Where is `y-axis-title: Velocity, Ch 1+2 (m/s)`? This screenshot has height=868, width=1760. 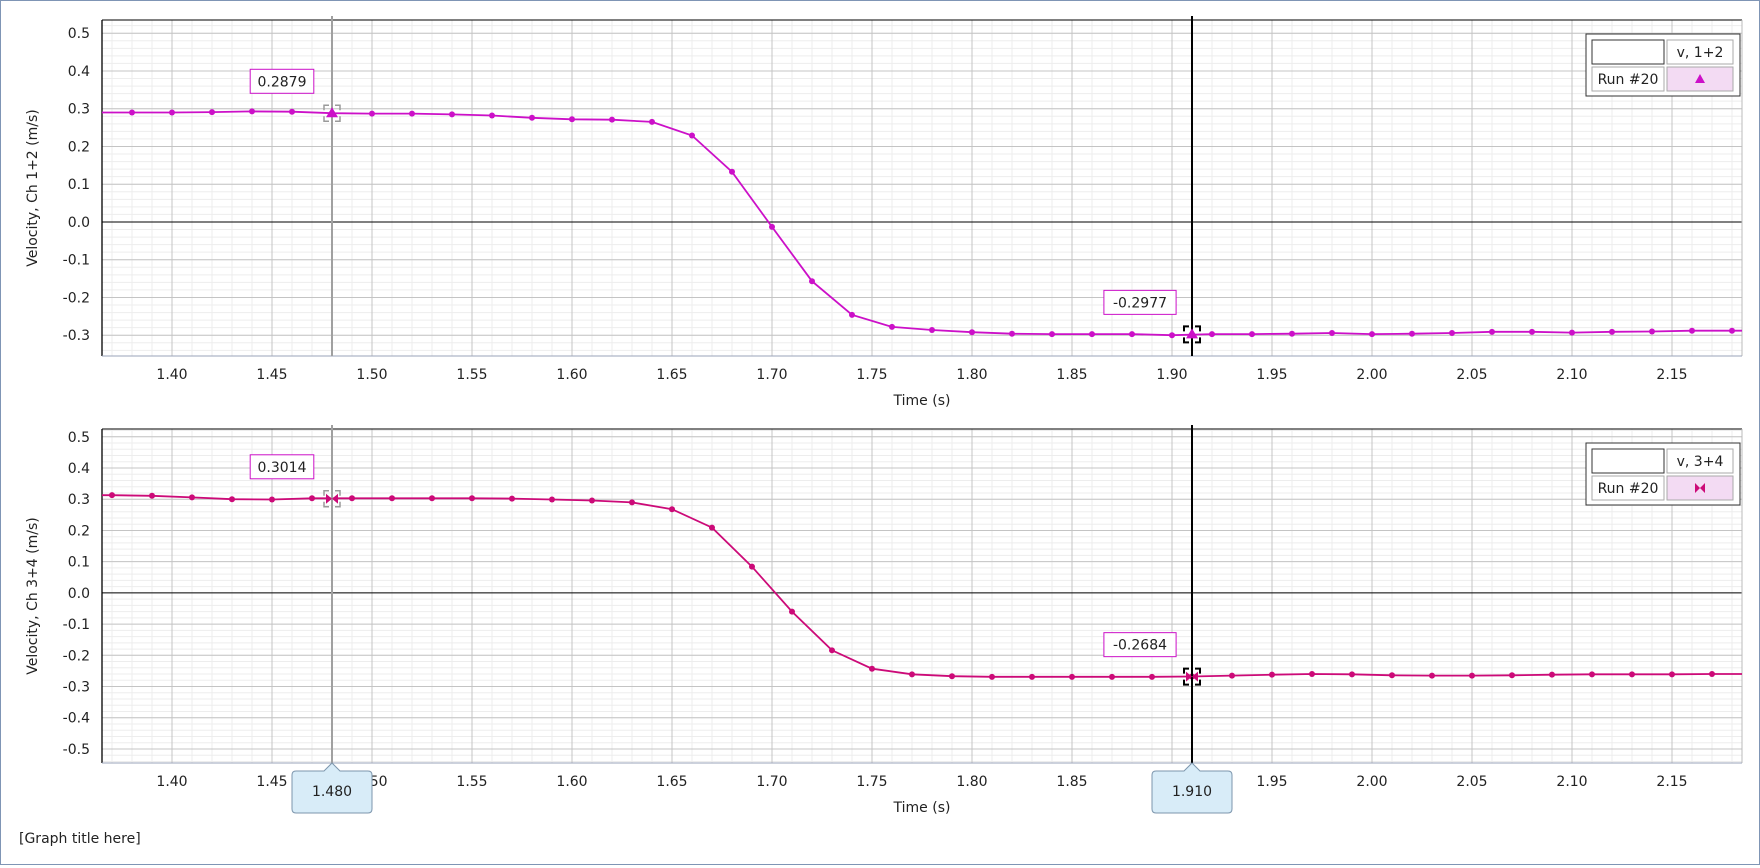 y-axis-title: Velocity, Ch 1+2 (m/s) is located at coordinates (33, 188).